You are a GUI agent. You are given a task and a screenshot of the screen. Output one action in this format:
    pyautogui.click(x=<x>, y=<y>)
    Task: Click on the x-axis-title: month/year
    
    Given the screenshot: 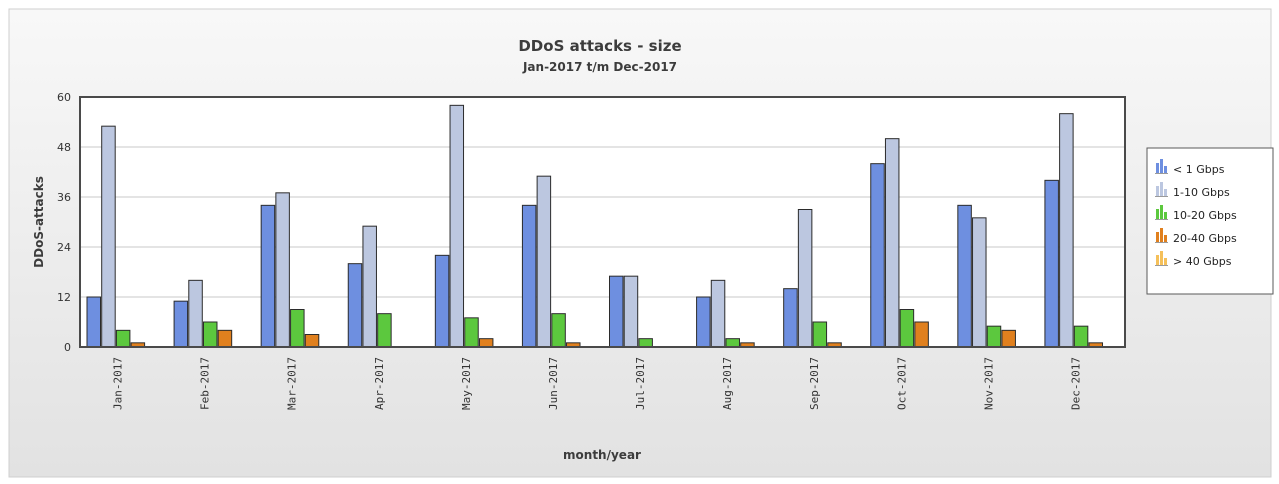 What is the action you would take?
    pyautogui.click(x=602, y=455)
    